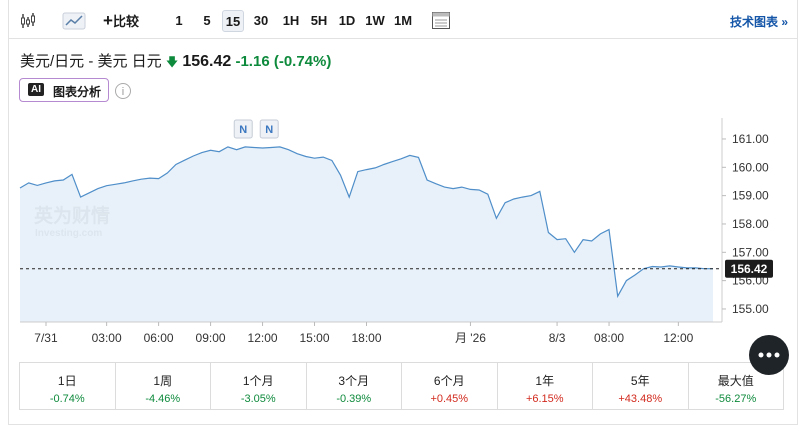 This screenshot has width=807, height=435. What do you see at coordinates (609, 338) in the screenshot?
I see `x-tick-label: 08:00` at bounding box center [609, 338].